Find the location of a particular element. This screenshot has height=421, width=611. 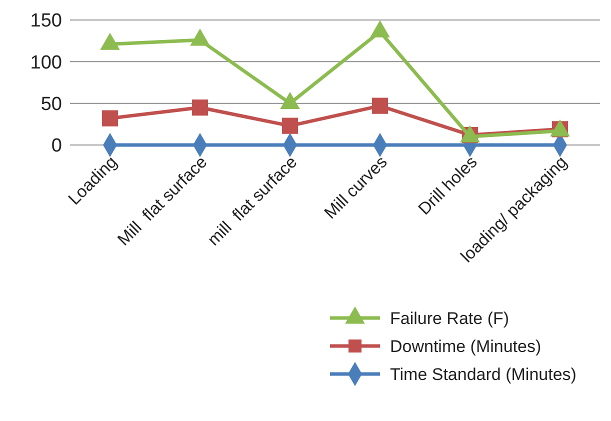

legend-label: Time Standard (Minutes) is located at coordinates (483, 374).